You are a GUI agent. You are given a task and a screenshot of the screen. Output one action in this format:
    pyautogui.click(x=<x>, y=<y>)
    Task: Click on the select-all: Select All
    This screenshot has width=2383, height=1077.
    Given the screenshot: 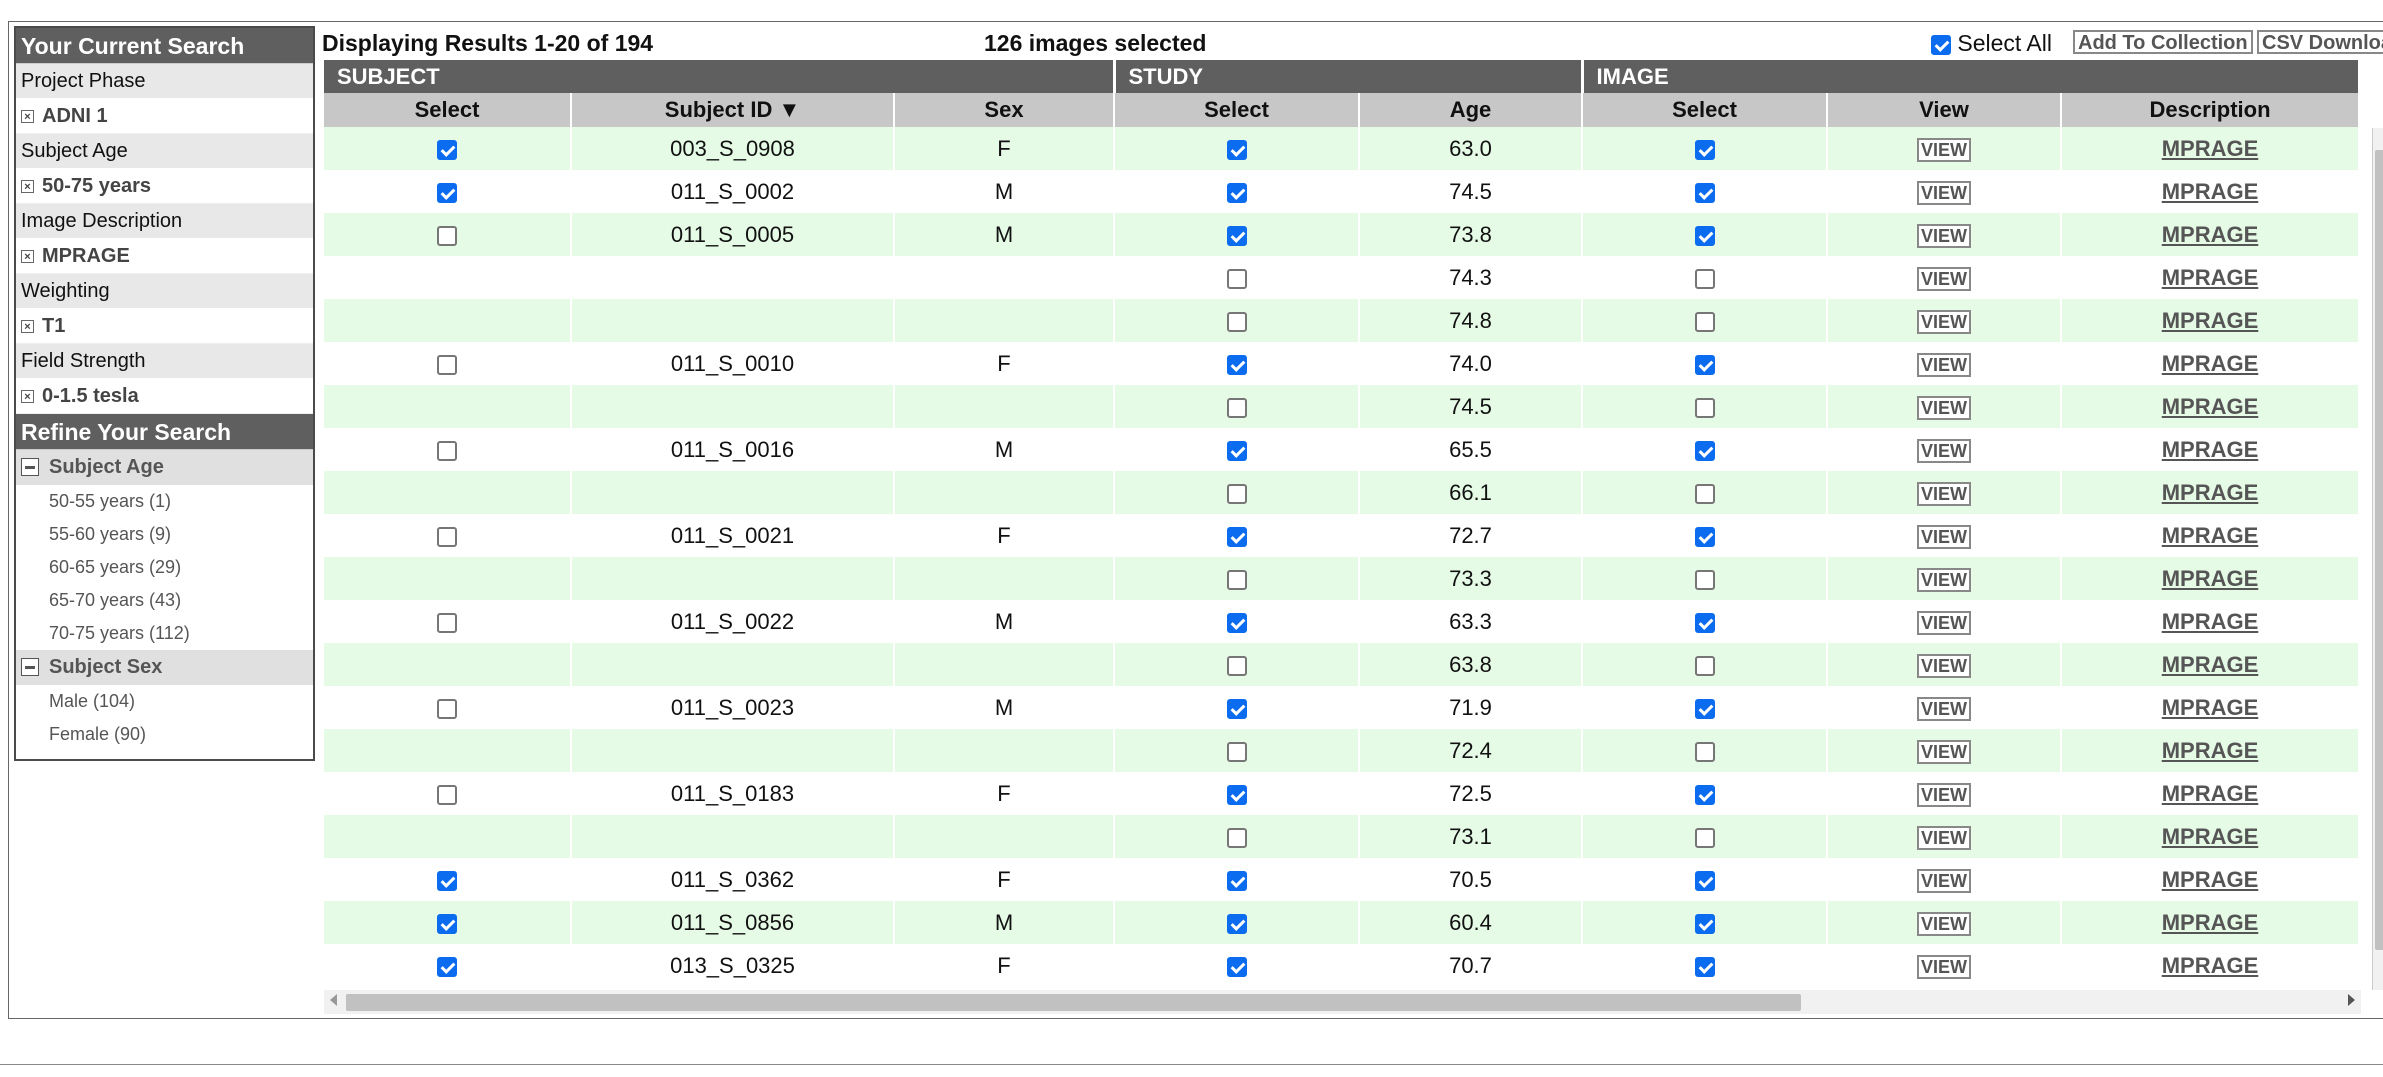 What is the action you would take?
    pyautogui.click(x=1991, y=43)
    